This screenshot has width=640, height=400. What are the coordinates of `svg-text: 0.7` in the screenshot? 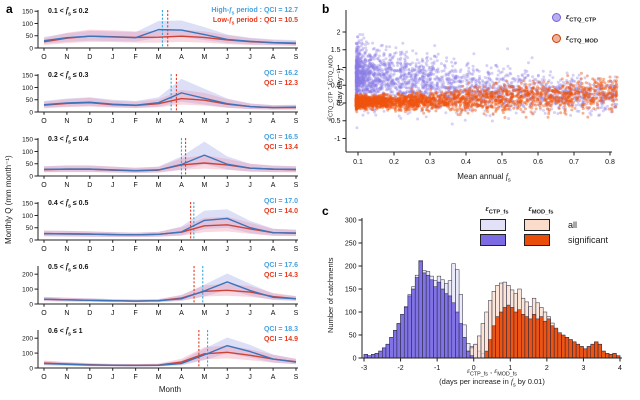 It's located at (574, 162).